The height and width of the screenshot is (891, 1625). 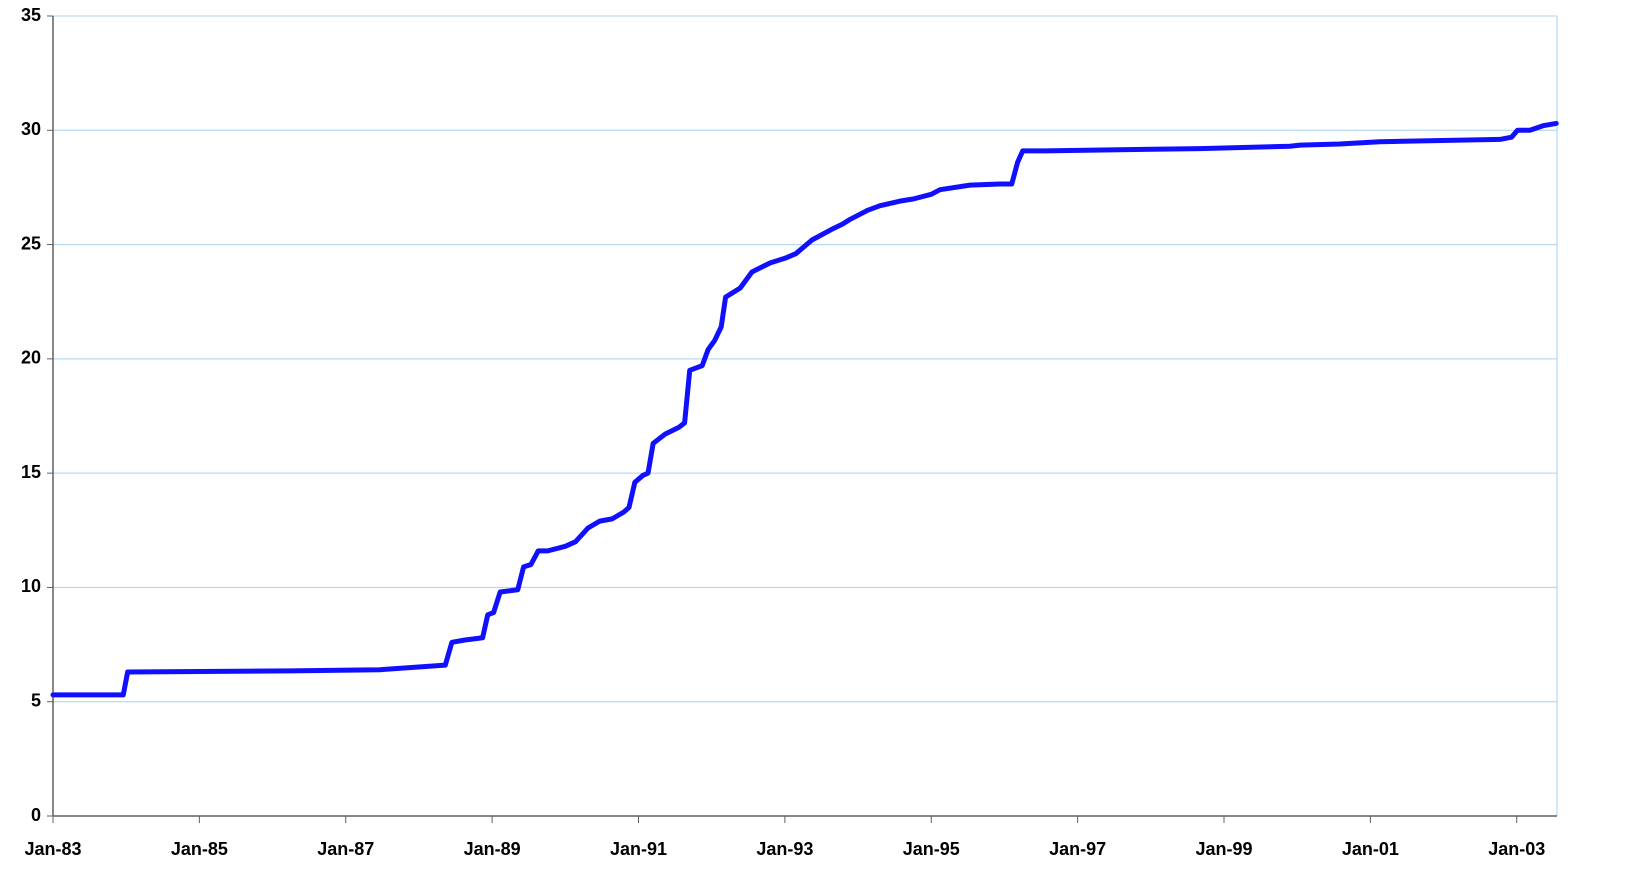 What do you see at coordinates (199, 849) in the screenshot?
I see `x-tick-label: Jan-85` at bounding box center [199, 849].